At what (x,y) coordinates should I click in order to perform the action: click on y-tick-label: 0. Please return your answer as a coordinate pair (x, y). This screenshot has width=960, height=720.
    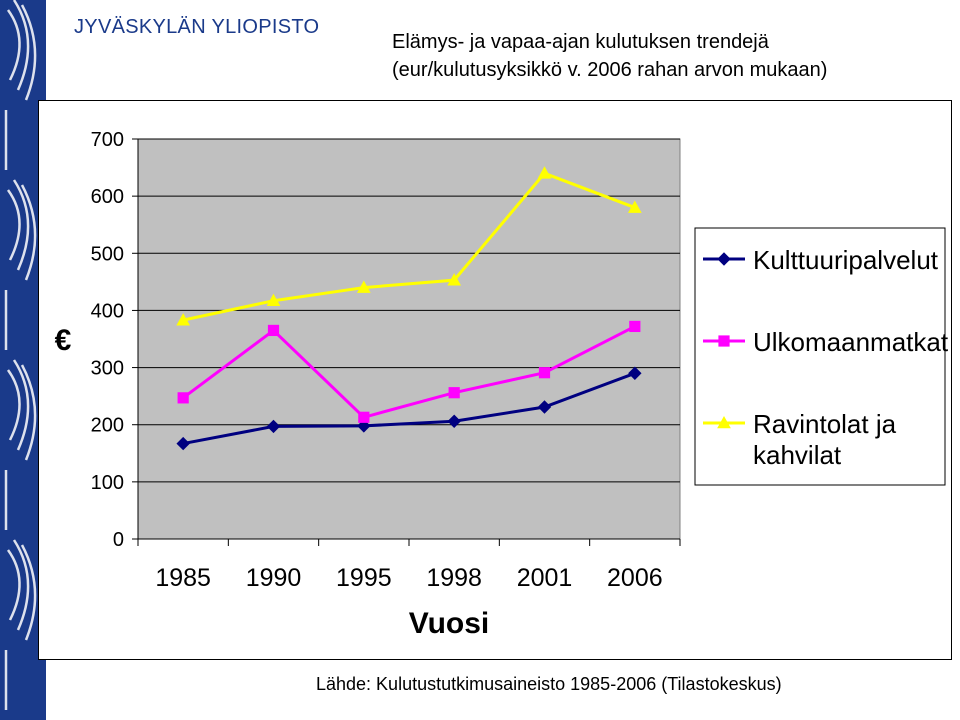
    Looking at the image, I should click on (118, 540).